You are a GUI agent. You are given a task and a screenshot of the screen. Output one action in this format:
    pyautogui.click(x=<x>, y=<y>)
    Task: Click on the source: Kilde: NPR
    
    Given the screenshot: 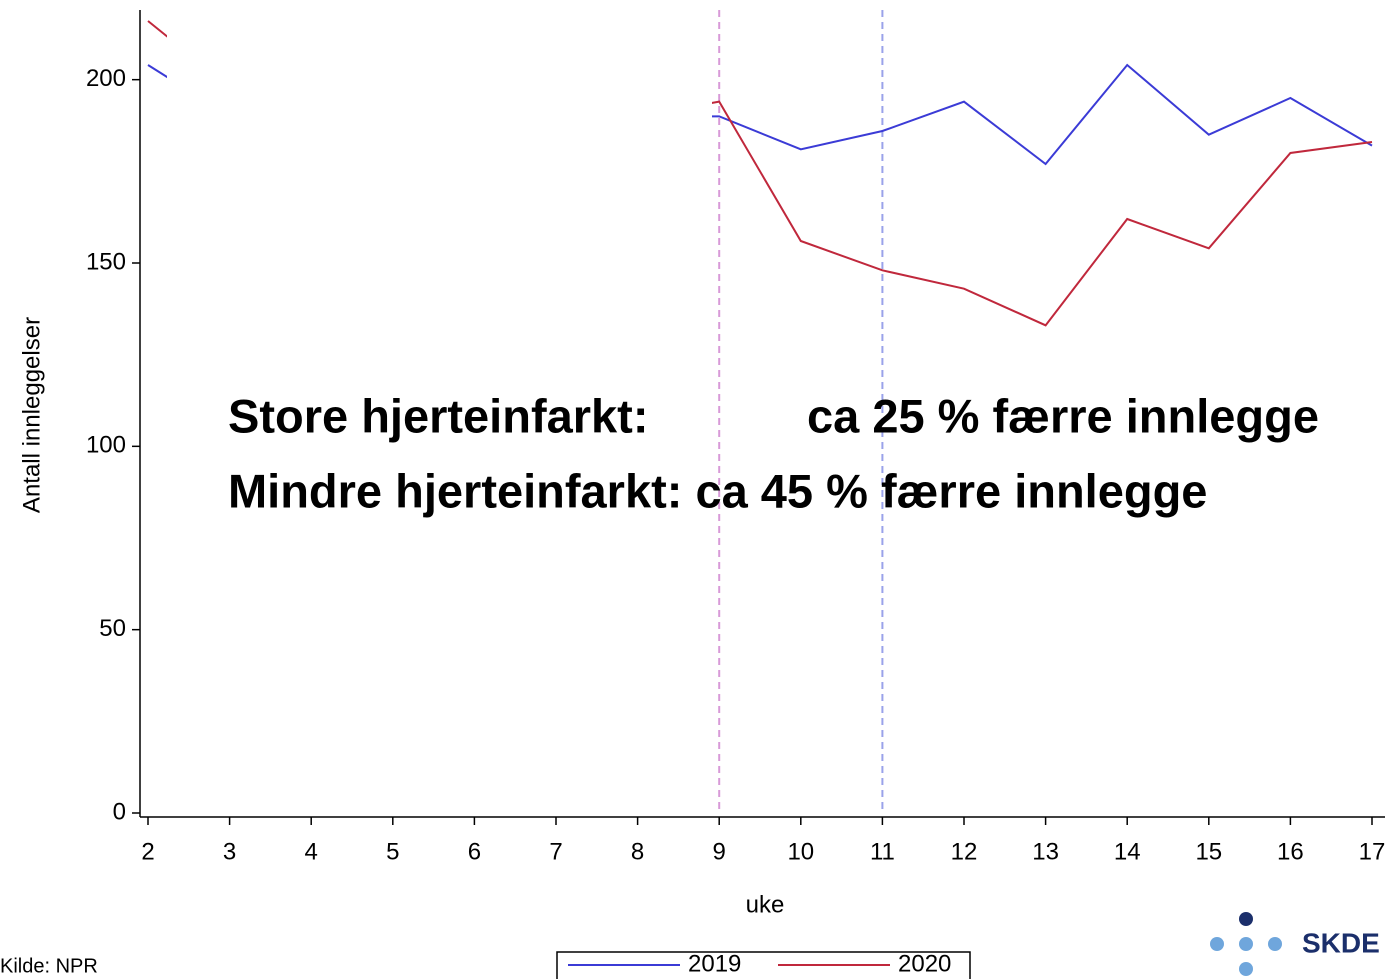 What is the action you would take?
    pyautogui.click(x=49, y=966)
    